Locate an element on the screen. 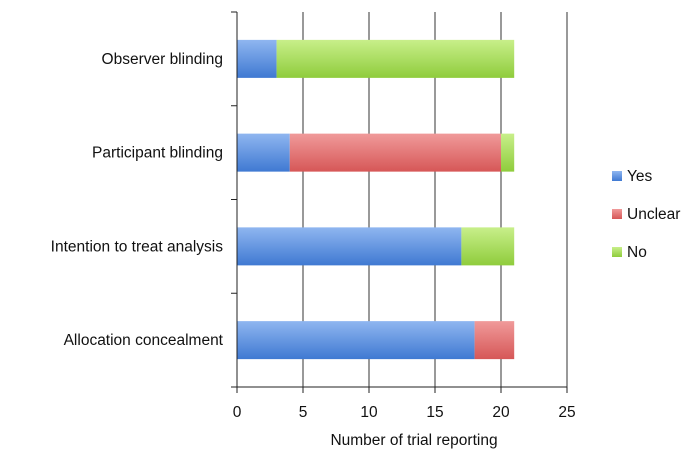  legend-swatch-unclear is located at coordinates (617, 214).